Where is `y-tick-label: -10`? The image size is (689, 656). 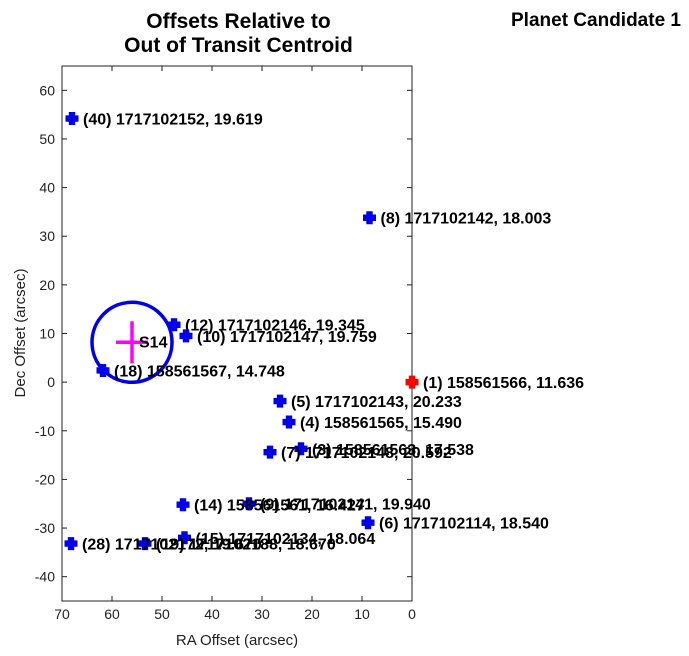 y-tick-label: -10 is located at coordinates (45, 431).